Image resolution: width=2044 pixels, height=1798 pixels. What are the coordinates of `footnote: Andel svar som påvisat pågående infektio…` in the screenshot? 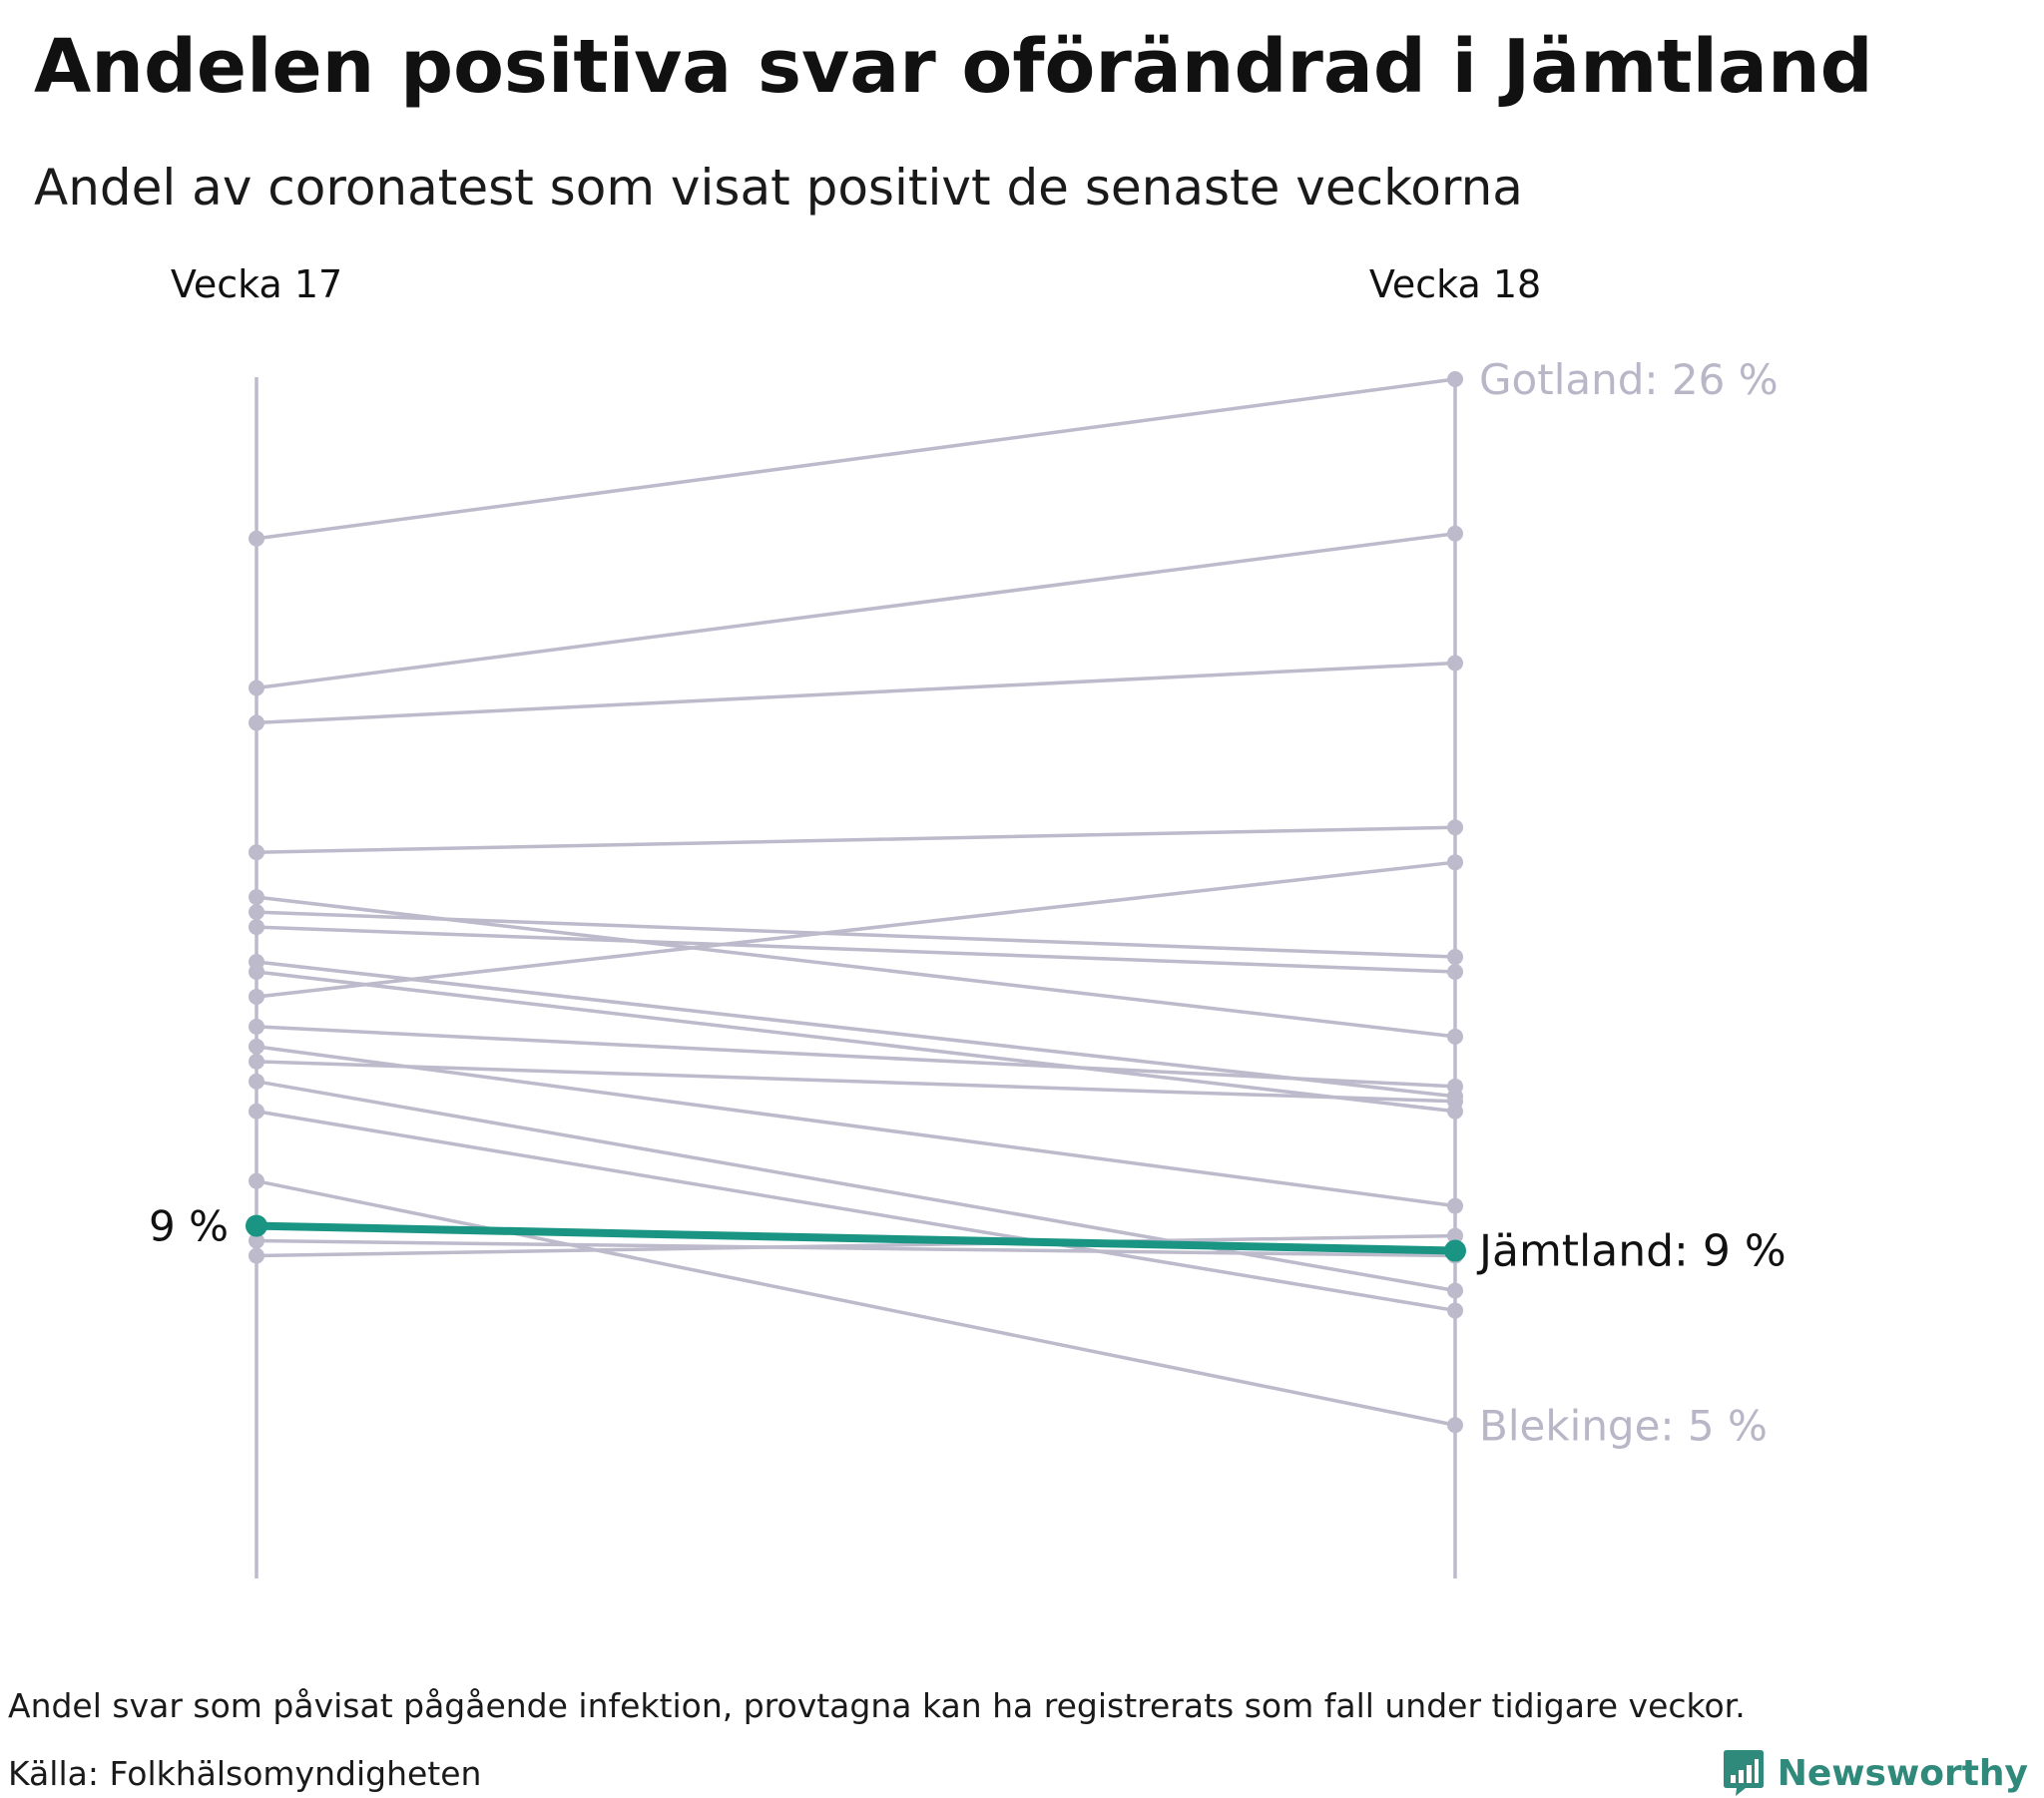 It's located at (877, 1705).